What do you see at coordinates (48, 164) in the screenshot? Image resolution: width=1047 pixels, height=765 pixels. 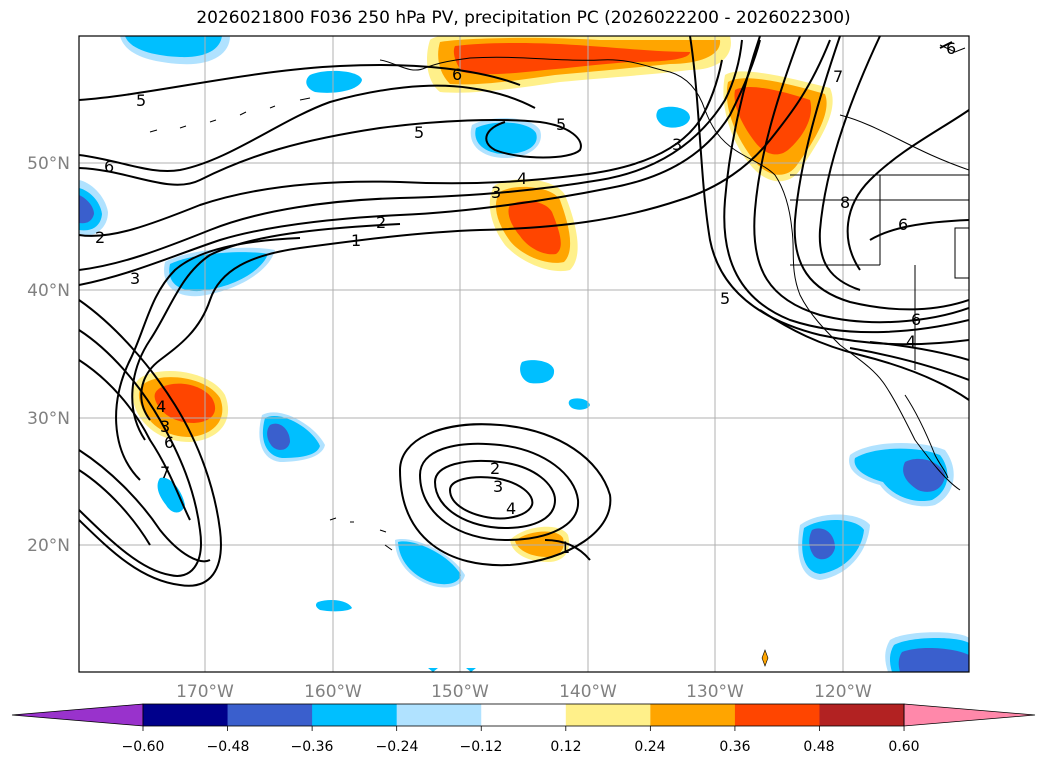 I see `lat-label: 50°N` at bounding box center [48, 164].